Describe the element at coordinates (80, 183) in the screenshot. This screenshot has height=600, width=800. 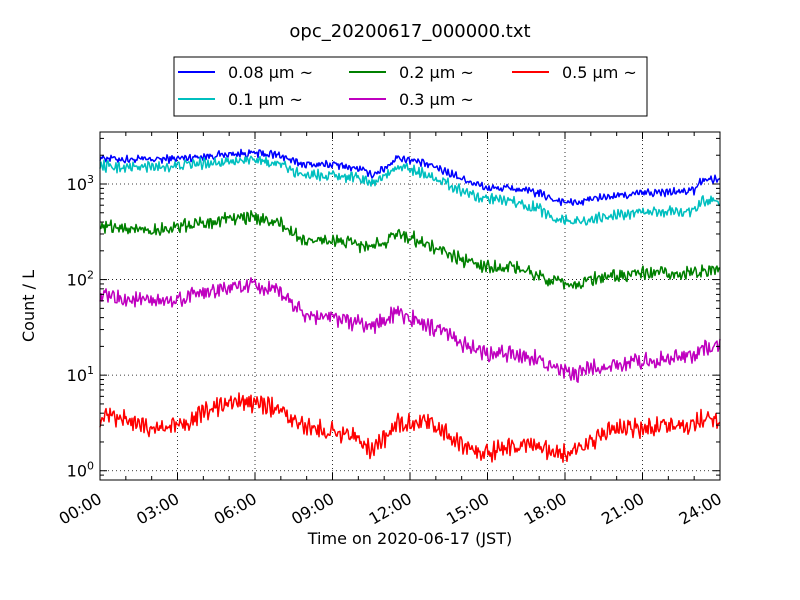
I see `y-tick-label: 10³` at that location.